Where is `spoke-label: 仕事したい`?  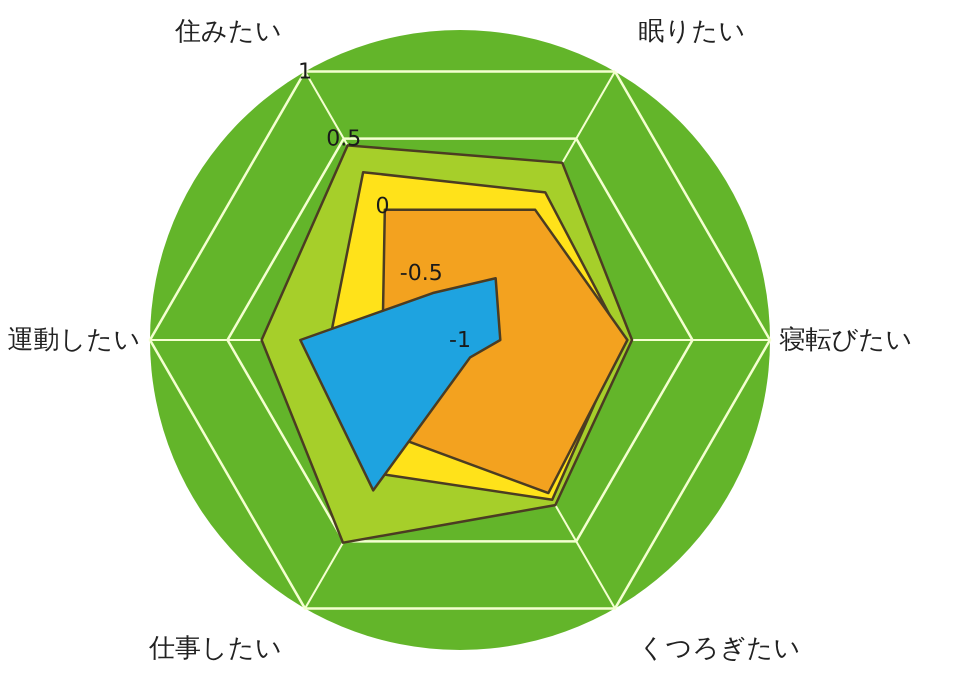
spoke-label: 仕事したい is located at coordinates (215, 649).